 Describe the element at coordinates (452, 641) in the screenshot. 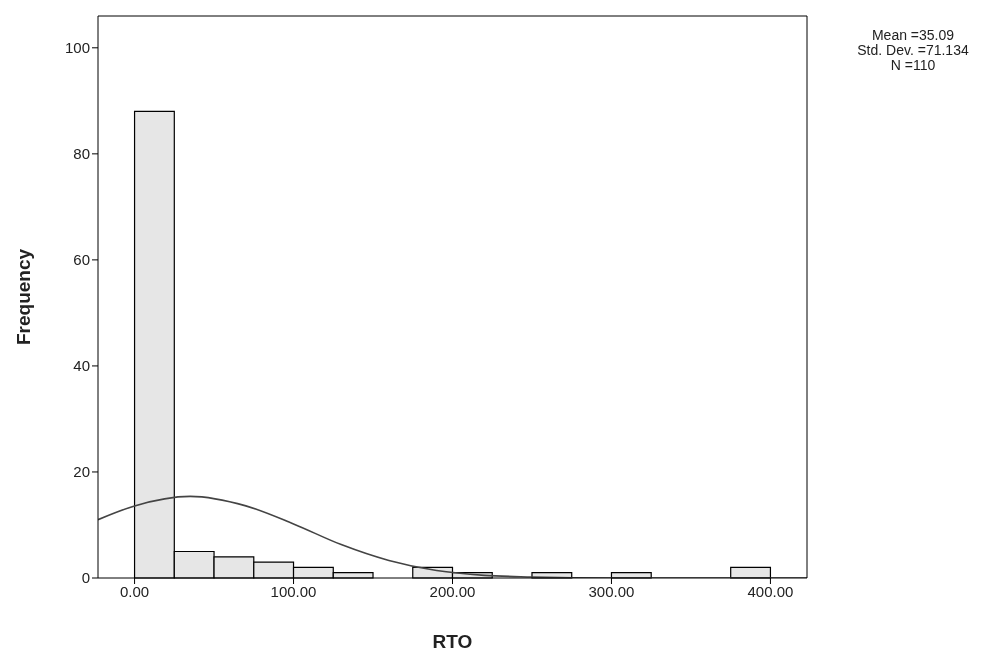

I see `x-axis-title: RTO` at that location.